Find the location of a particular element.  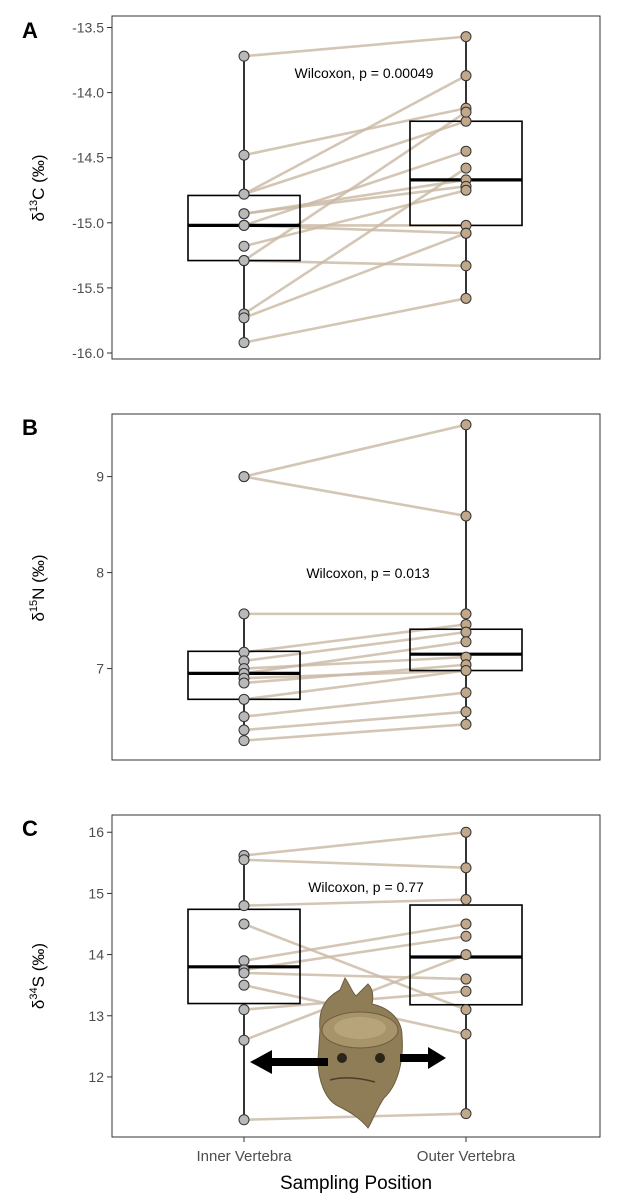

panel-b-y-axis-title: δ15N (‰) is located at coordinates (38, 587).